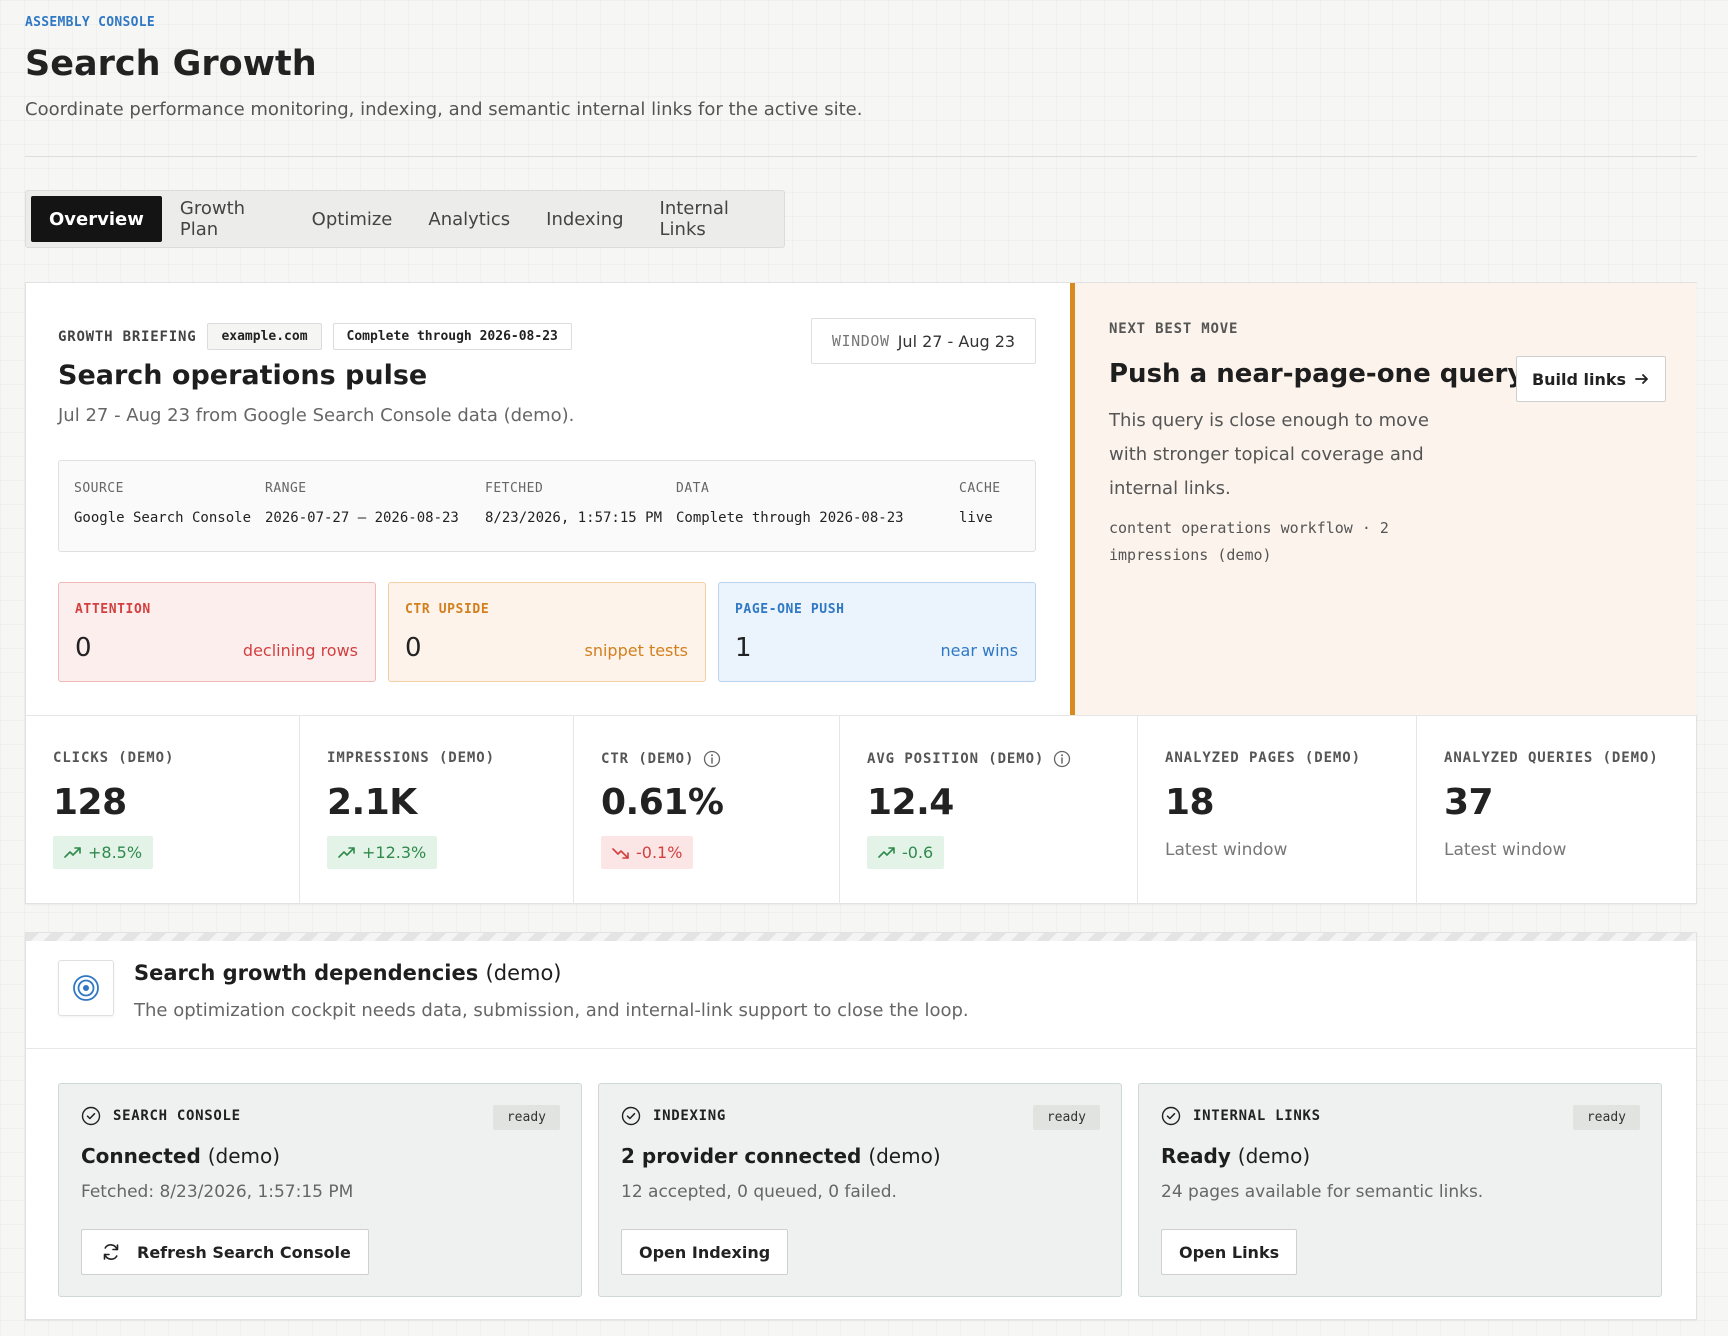 Image resolution: width=1728 pixels, height=1336 pixels. What do you see at coordinates (413, 648) in the screenshot?
I see `ctr-upside-count: 0` at bounding box center [413, 648].